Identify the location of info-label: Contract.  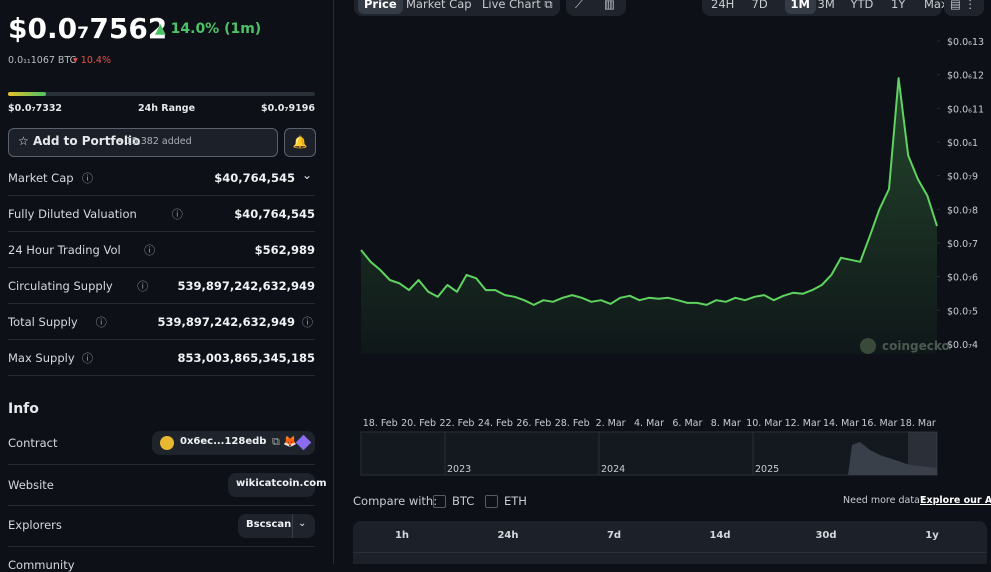
(33, 443).